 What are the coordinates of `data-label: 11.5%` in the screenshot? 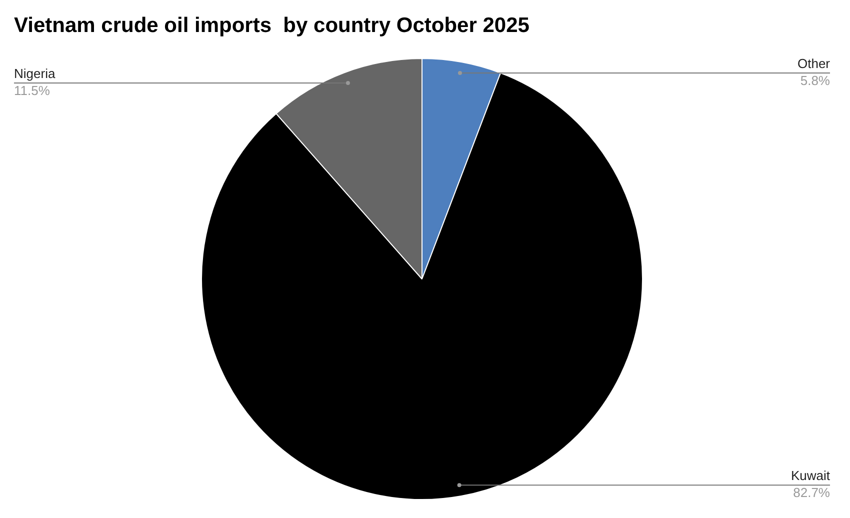 It's located at (32, 90).